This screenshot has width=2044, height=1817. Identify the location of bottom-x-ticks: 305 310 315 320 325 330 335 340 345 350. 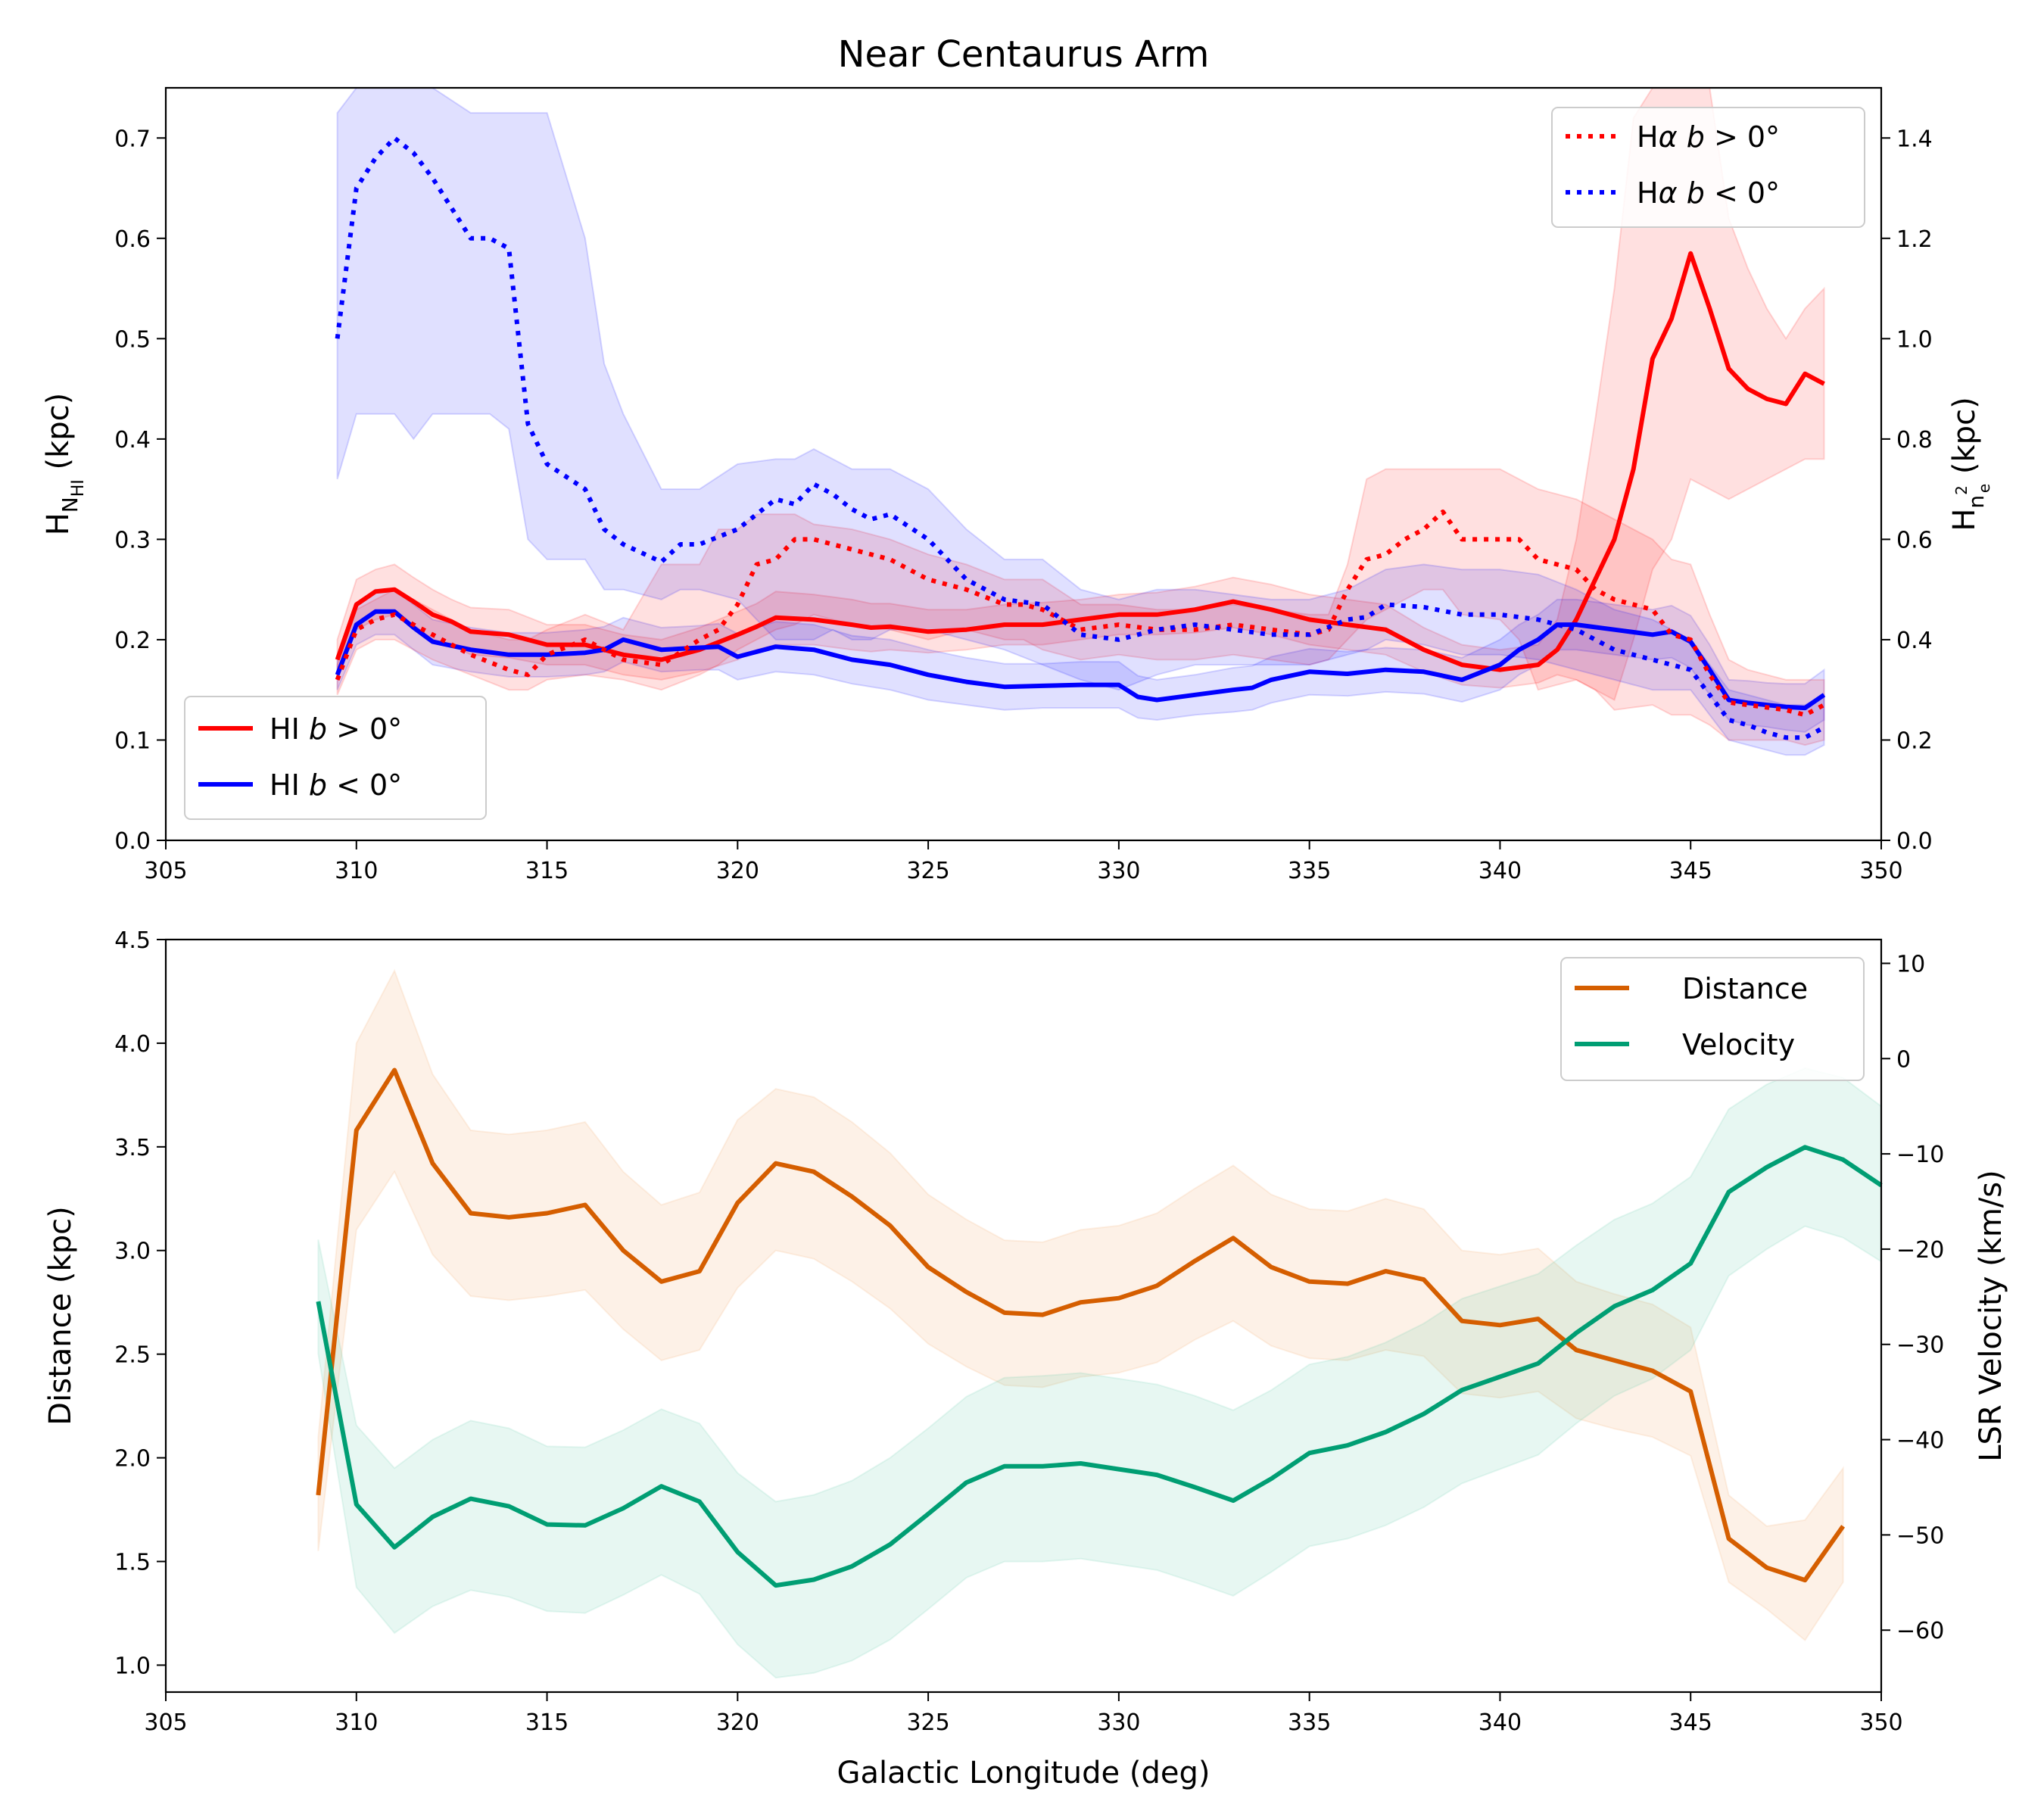
(1024, 1714).